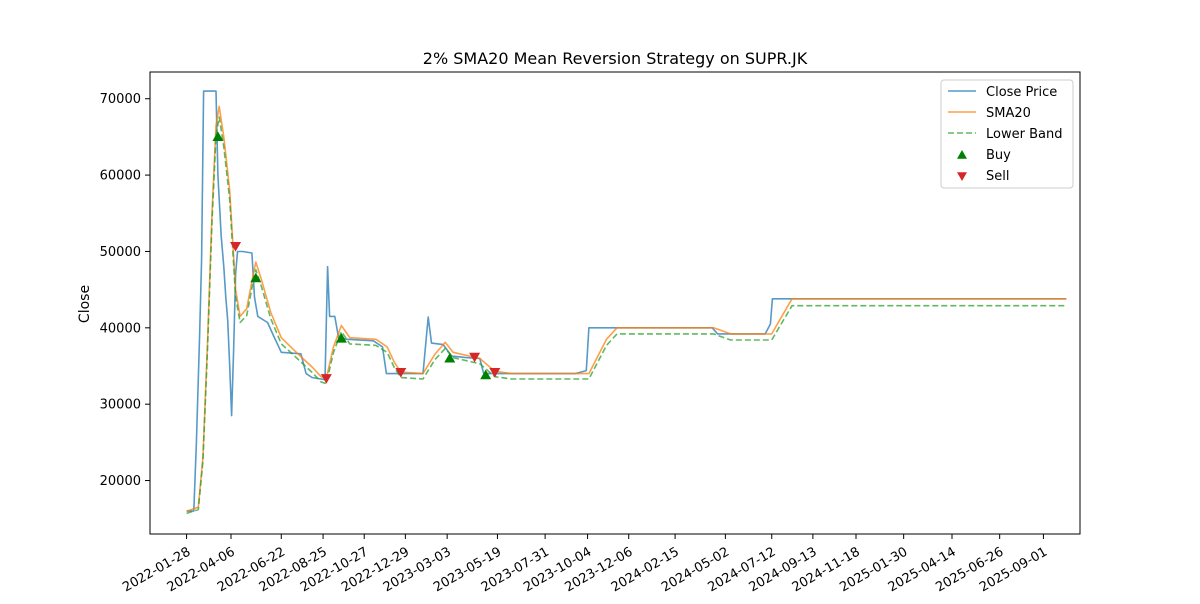 The width and height of the screenshot is (1200, 604). What do you see at coordinates (120, 405) in the screenshot?
I see `y-tick-label: 30000` at bounding box center [120, 405].